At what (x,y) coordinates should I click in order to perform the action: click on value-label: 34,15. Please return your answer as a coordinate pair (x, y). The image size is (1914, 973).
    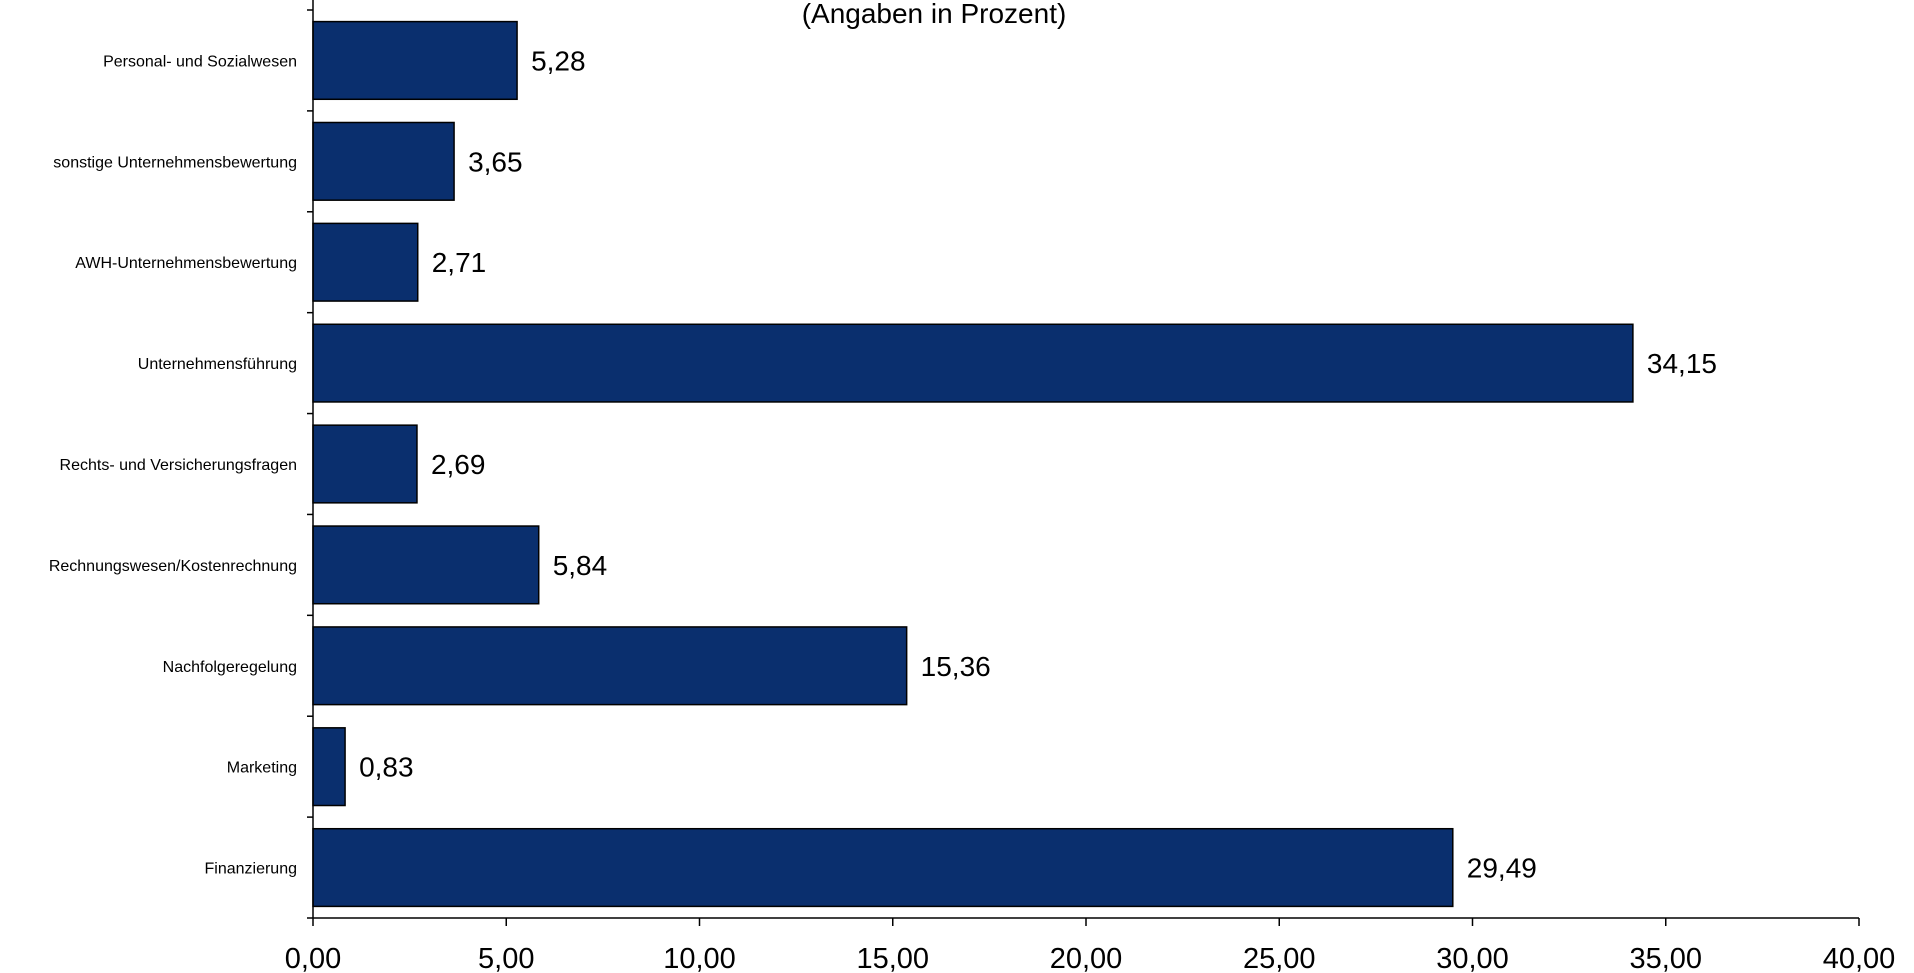
    Looking at the image, I should click on (1682, 363).